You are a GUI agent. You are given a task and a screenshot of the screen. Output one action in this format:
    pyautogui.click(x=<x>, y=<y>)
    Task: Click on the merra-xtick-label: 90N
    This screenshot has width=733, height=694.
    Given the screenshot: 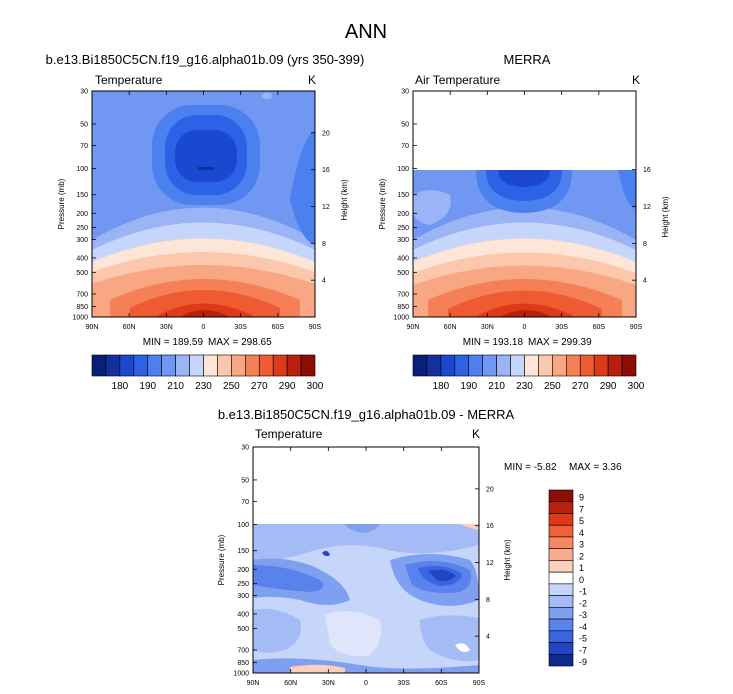 What is the action you would take?
    pyautogui.click(x=413, y=327)
    